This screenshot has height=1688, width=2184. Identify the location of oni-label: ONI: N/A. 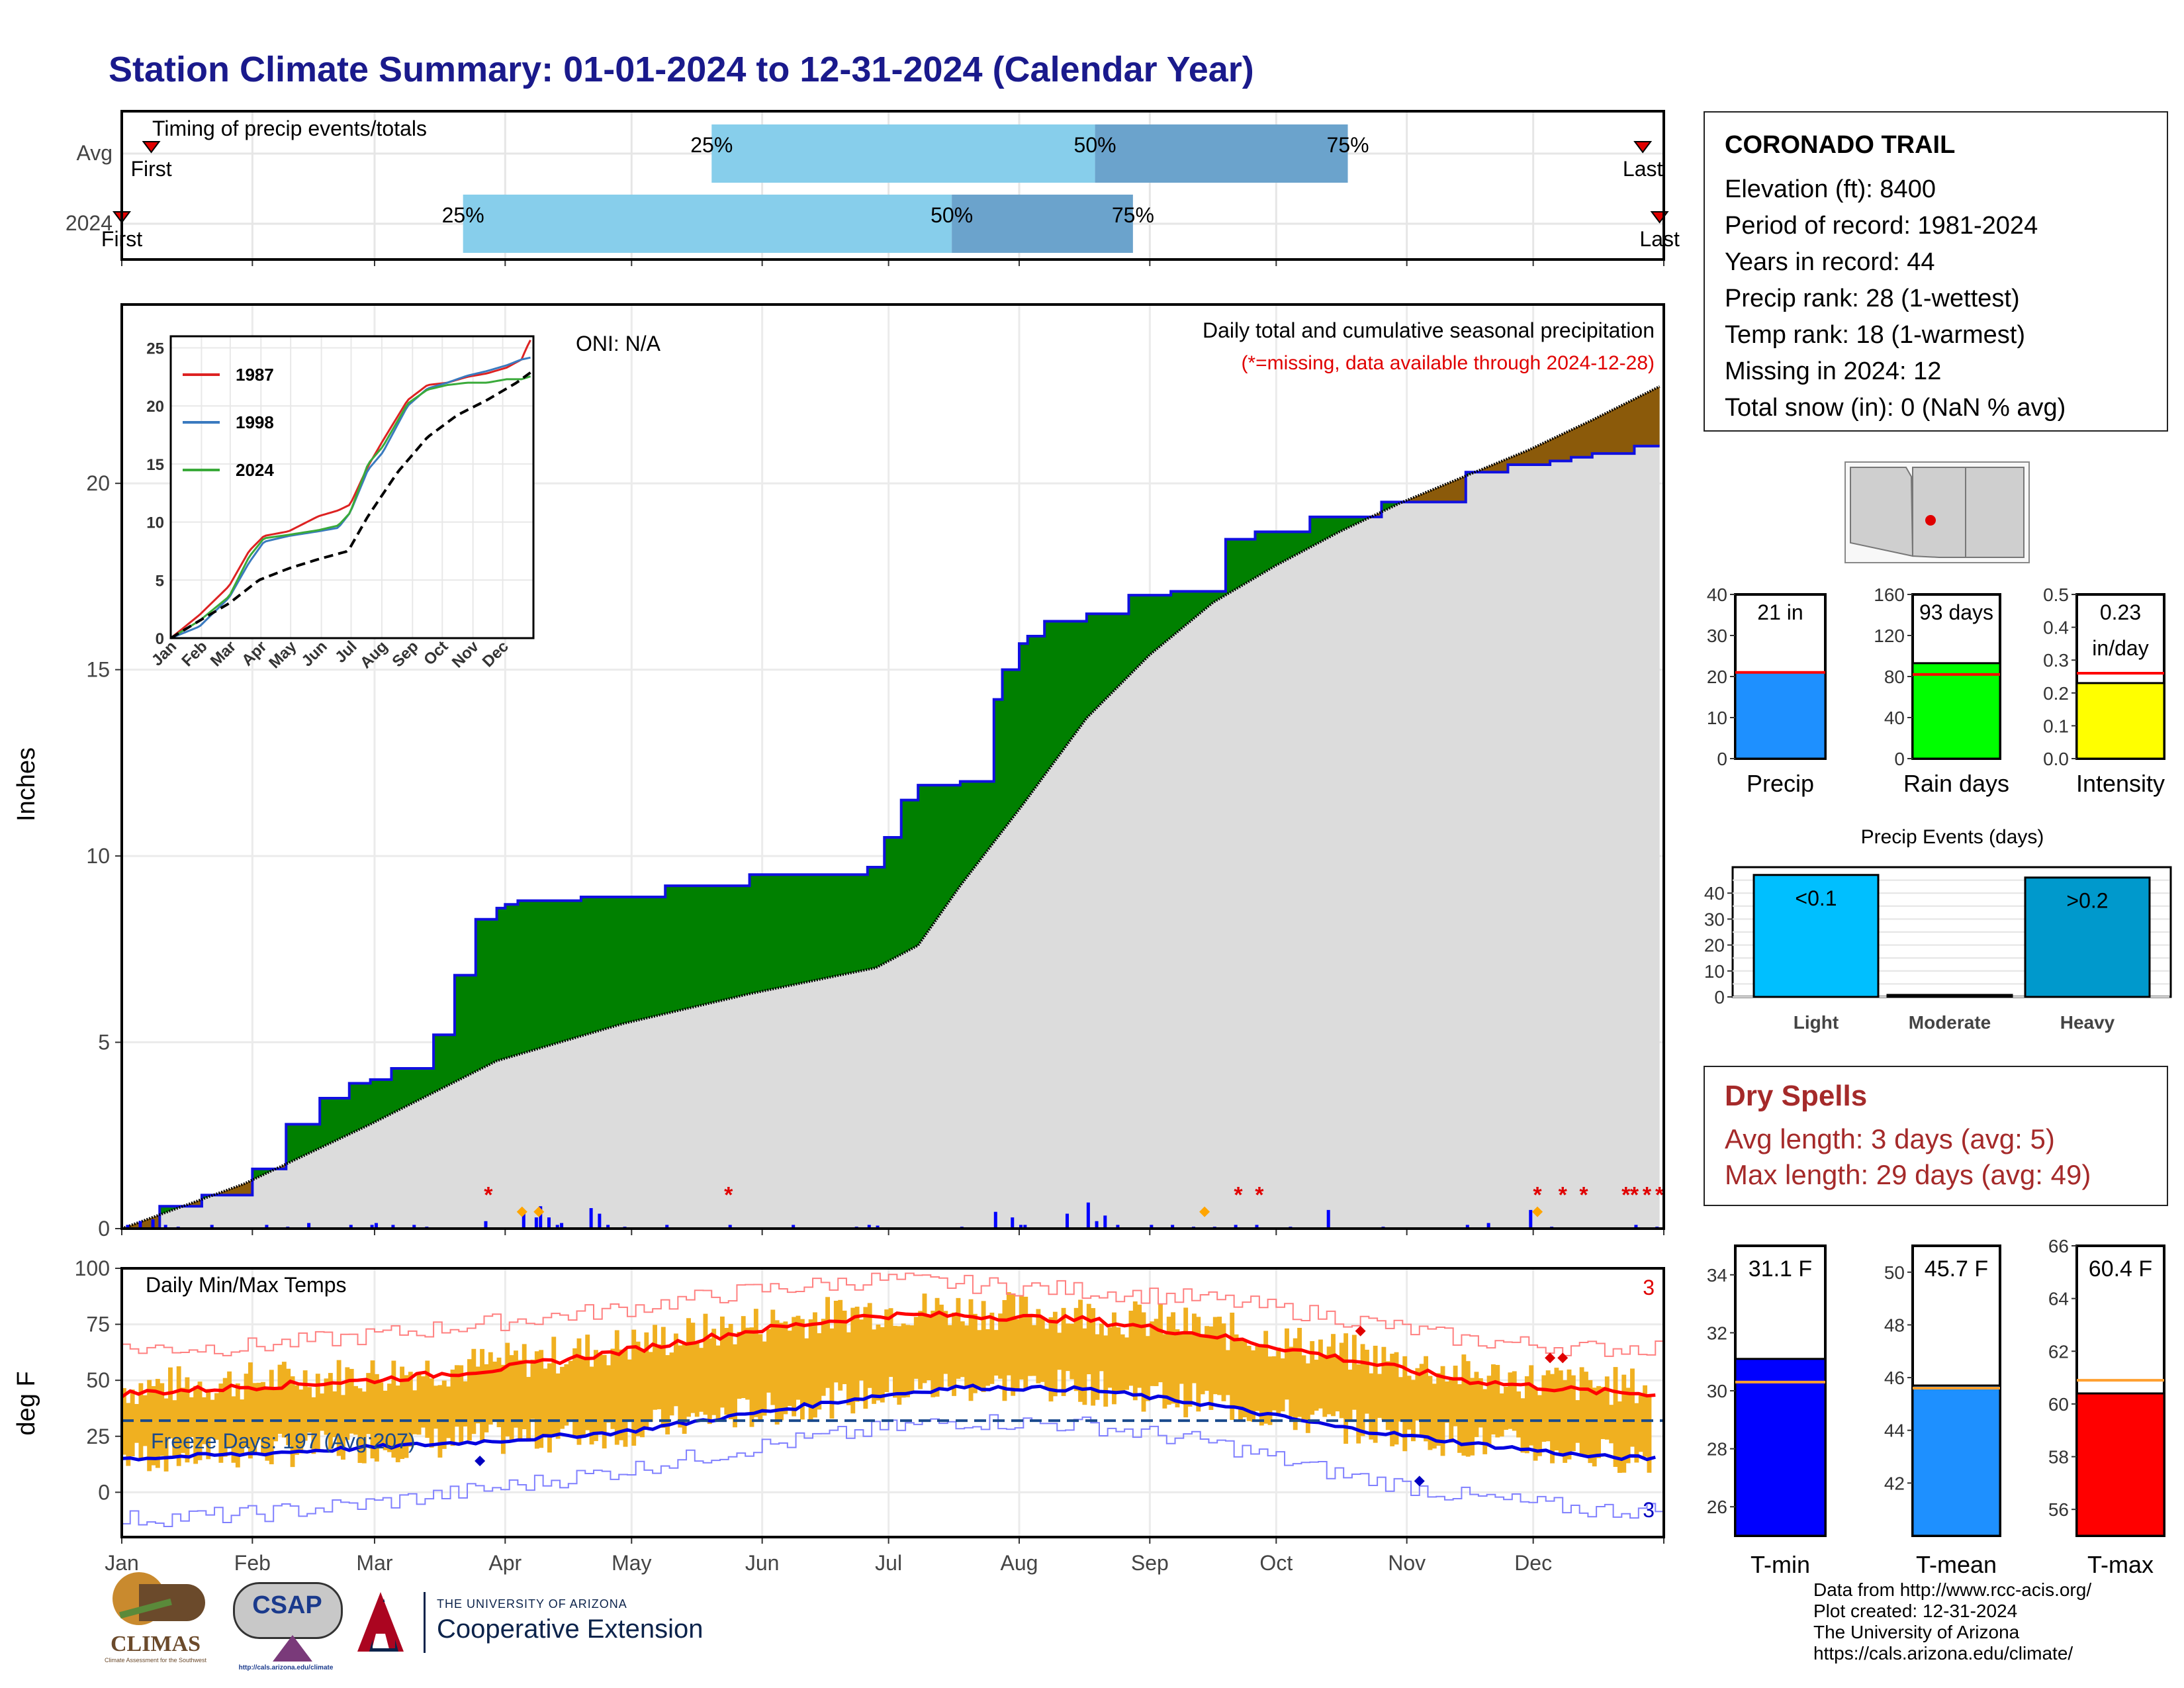
(618, 343).